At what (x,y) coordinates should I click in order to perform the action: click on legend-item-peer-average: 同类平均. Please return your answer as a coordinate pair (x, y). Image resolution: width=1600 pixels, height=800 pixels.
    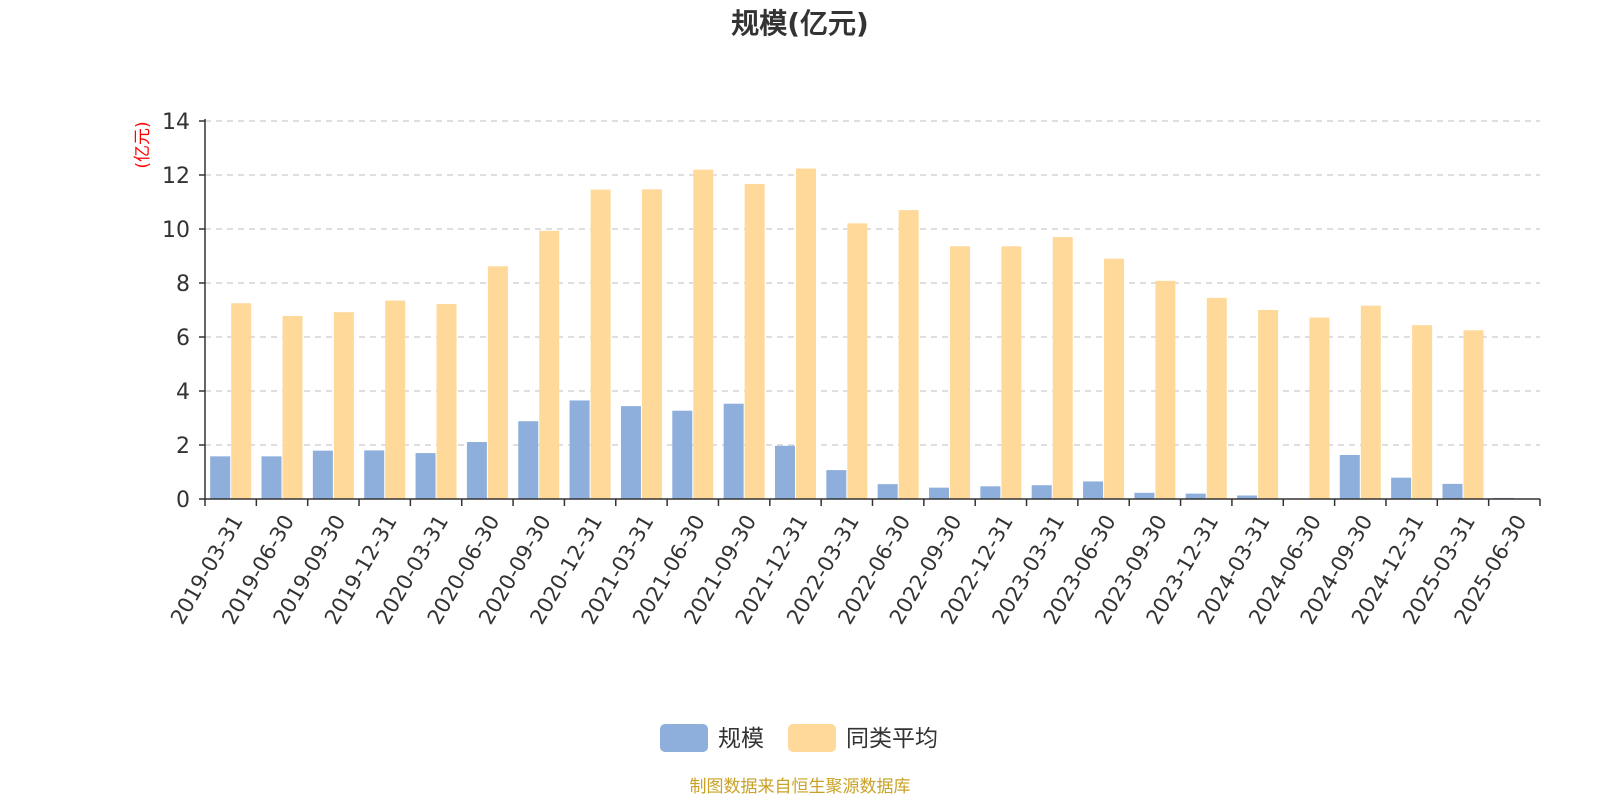
    Looking at the image, I should click on (863, 738).